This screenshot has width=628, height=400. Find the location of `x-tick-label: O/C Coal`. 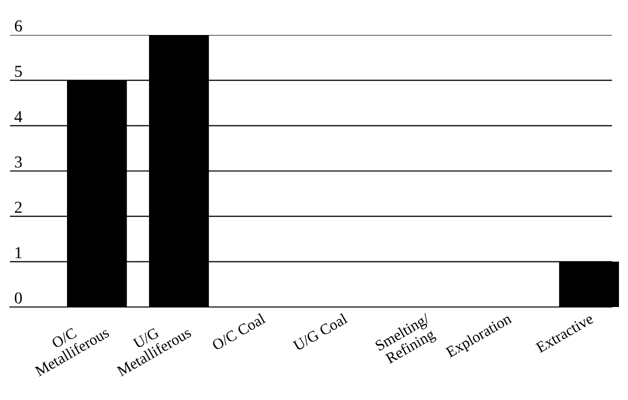

x-tick-label: O/C Coal is located at coordinates (238, 331).